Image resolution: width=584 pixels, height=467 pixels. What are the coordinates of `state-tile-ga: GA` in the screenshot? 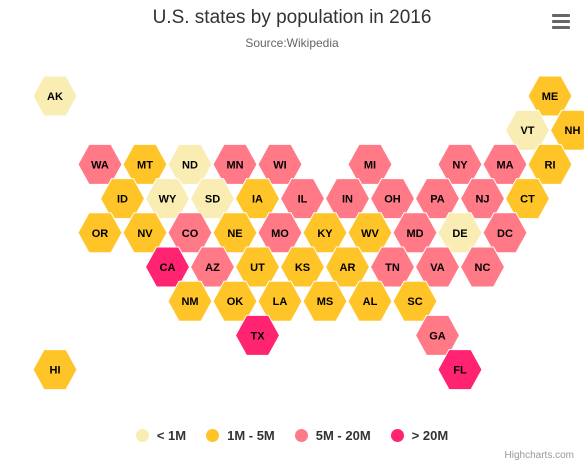 It's located at (437, 335).